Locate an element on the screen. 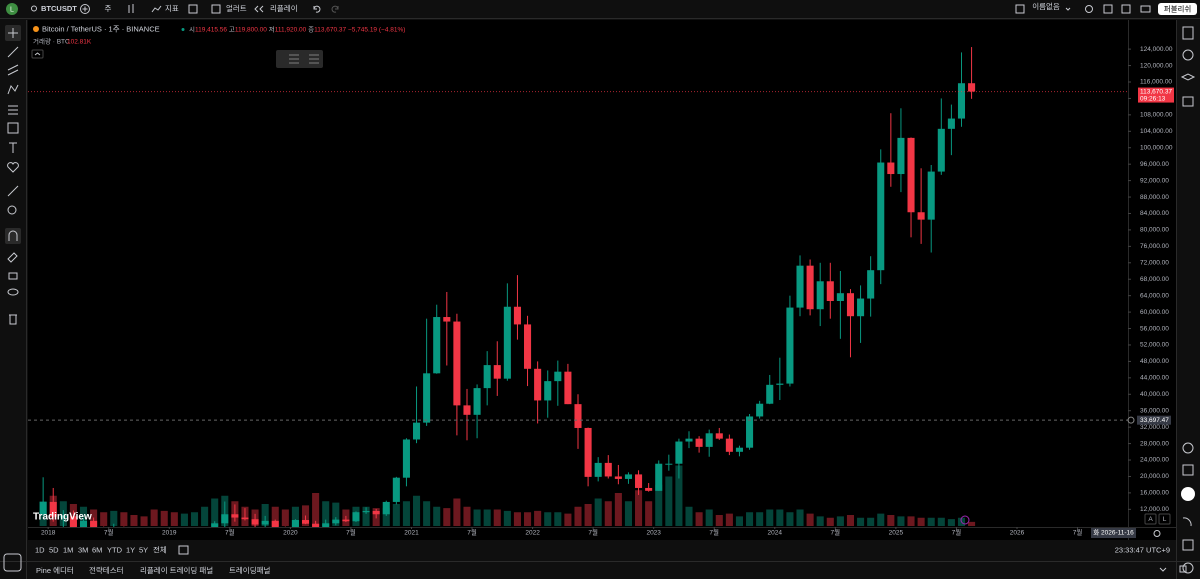  undo is located at coordinates (317, 9).